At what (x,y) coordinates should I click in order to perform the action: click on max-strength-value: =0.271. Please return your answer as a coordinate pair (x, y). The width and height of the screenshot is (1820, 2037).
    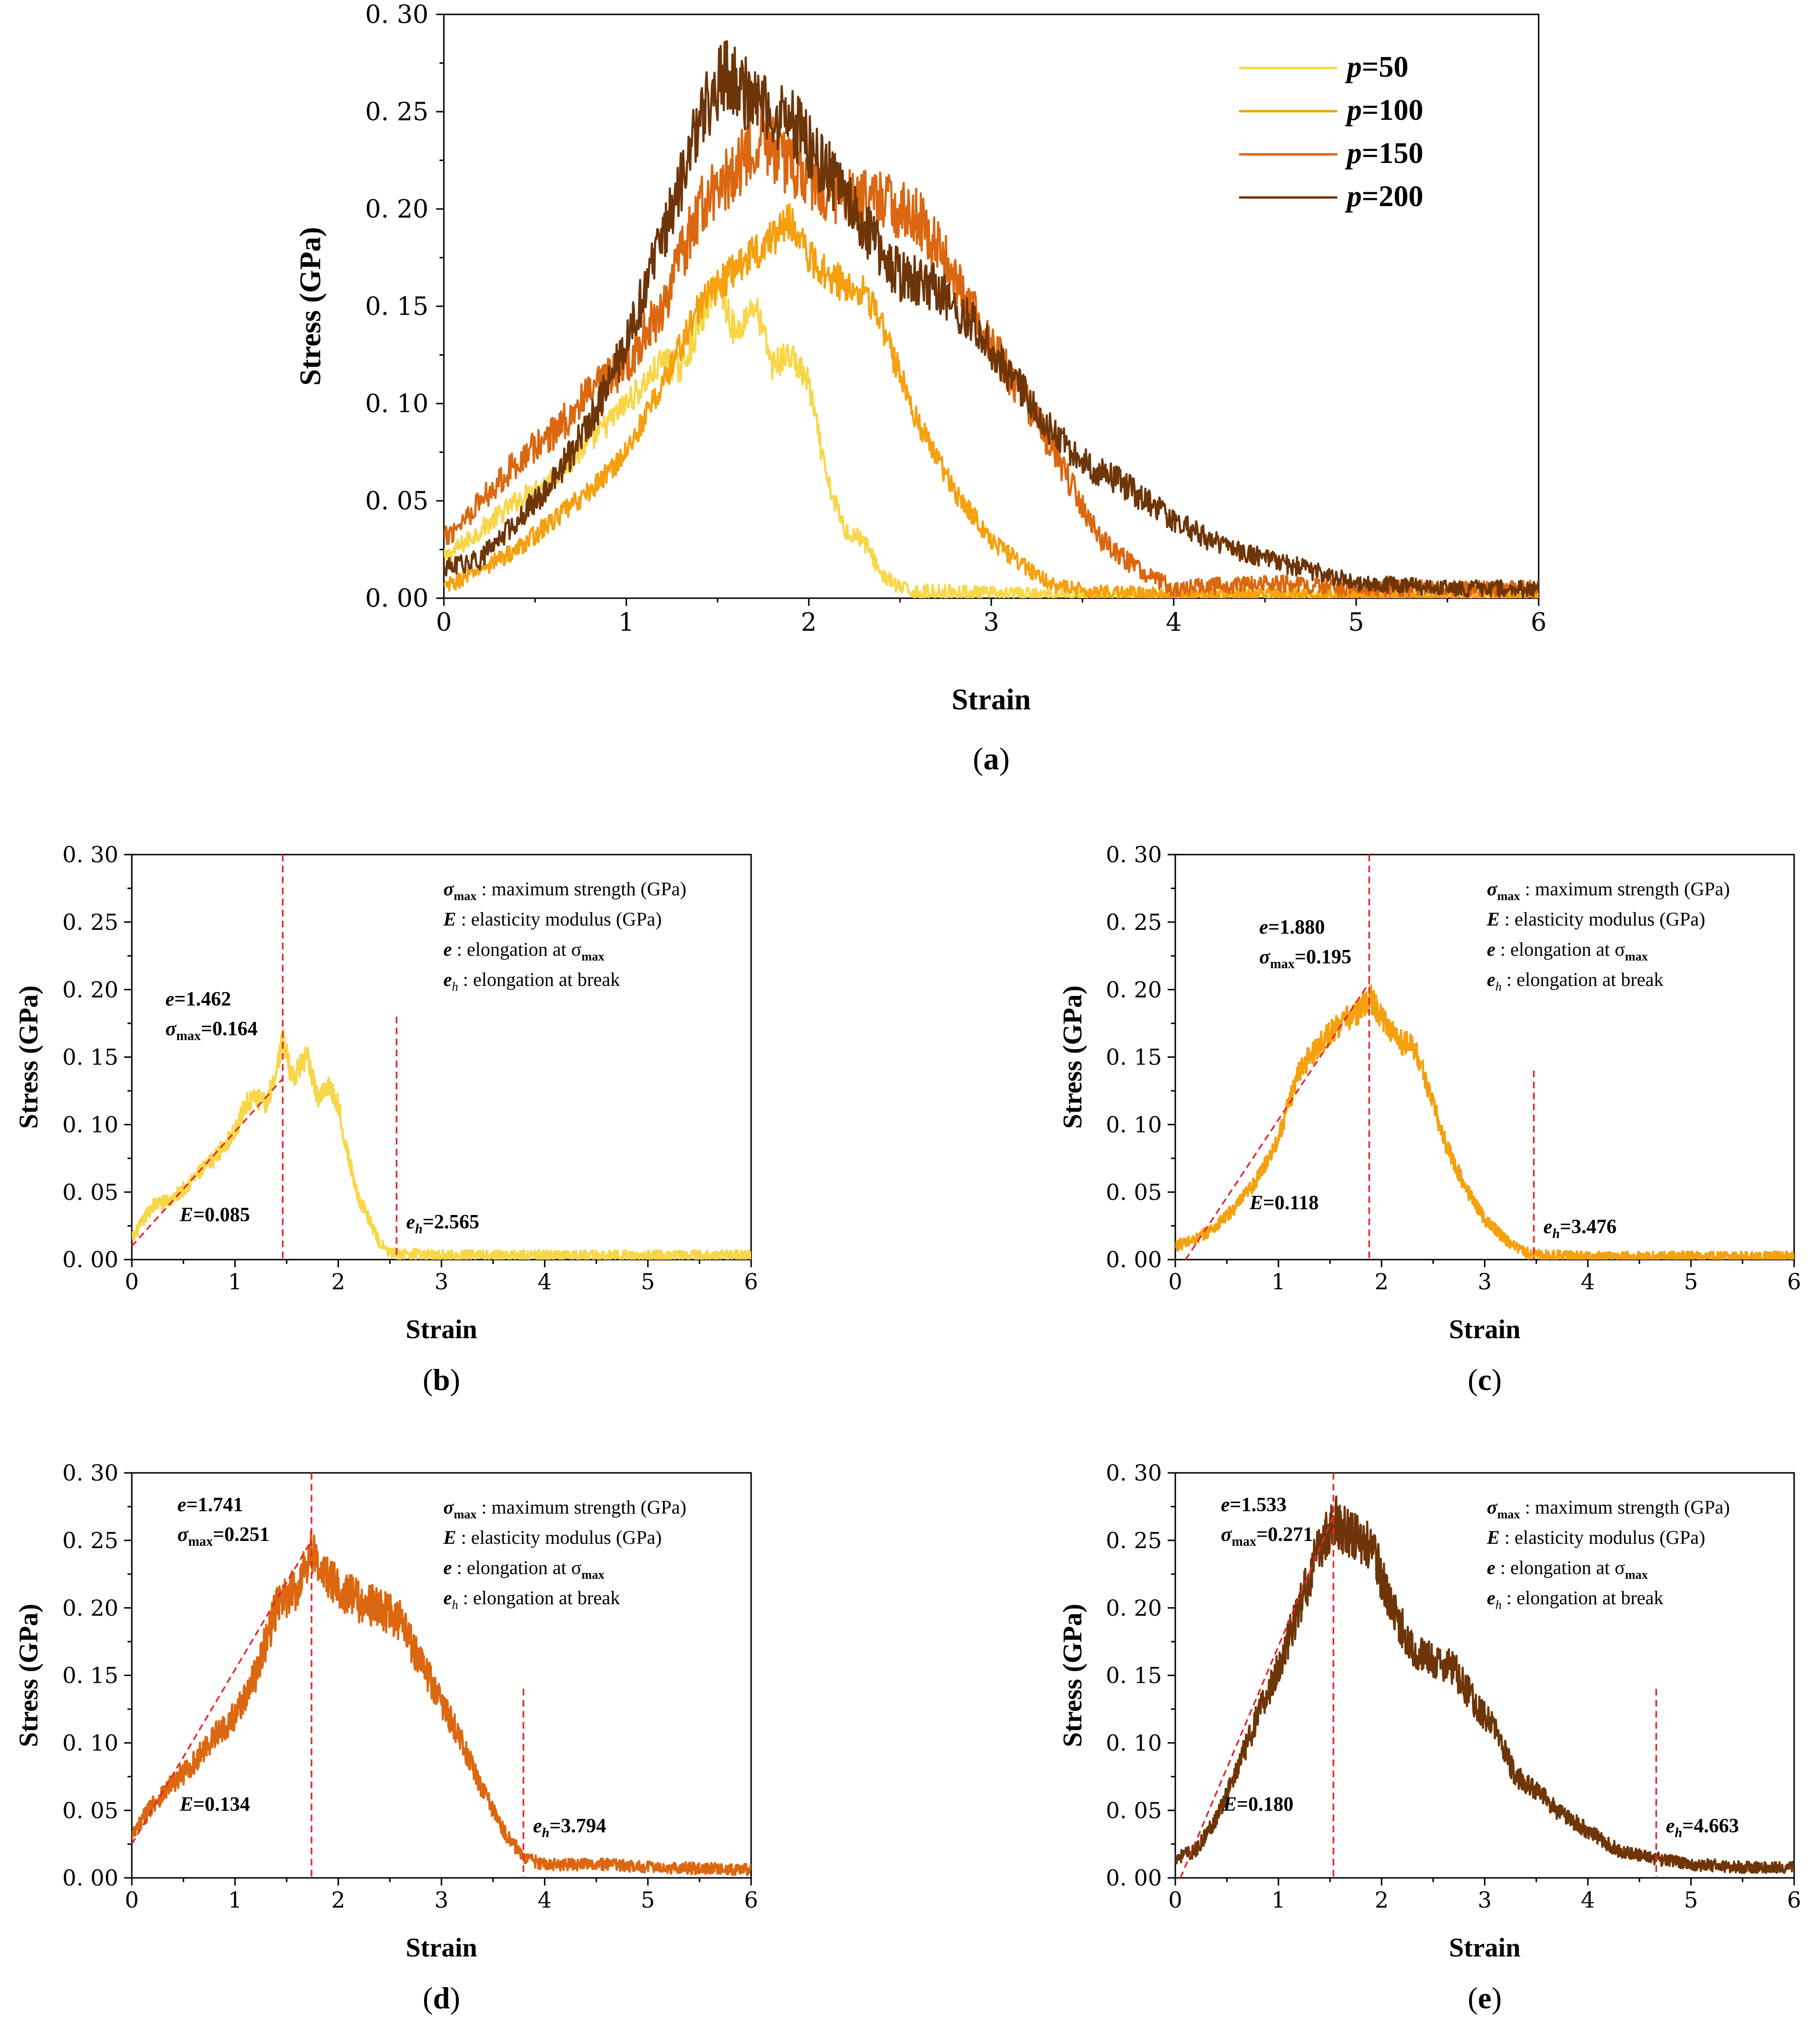
    Looking at the image, I should click on (1284, 1535).